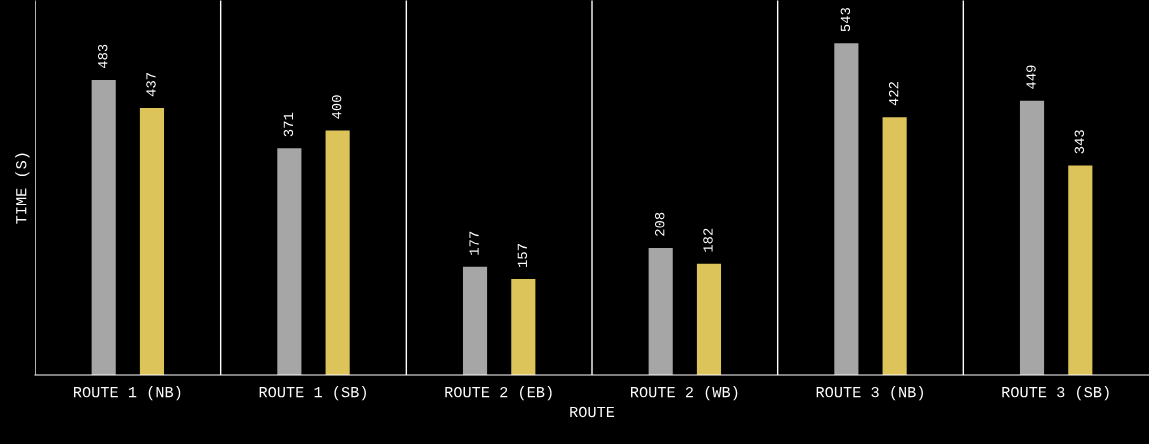 This screenshot has height=444, width=1149. Describe the element at coordinates (22, 188) in the screenshot. I see `y-axis-title: TIME (S)` at that location.